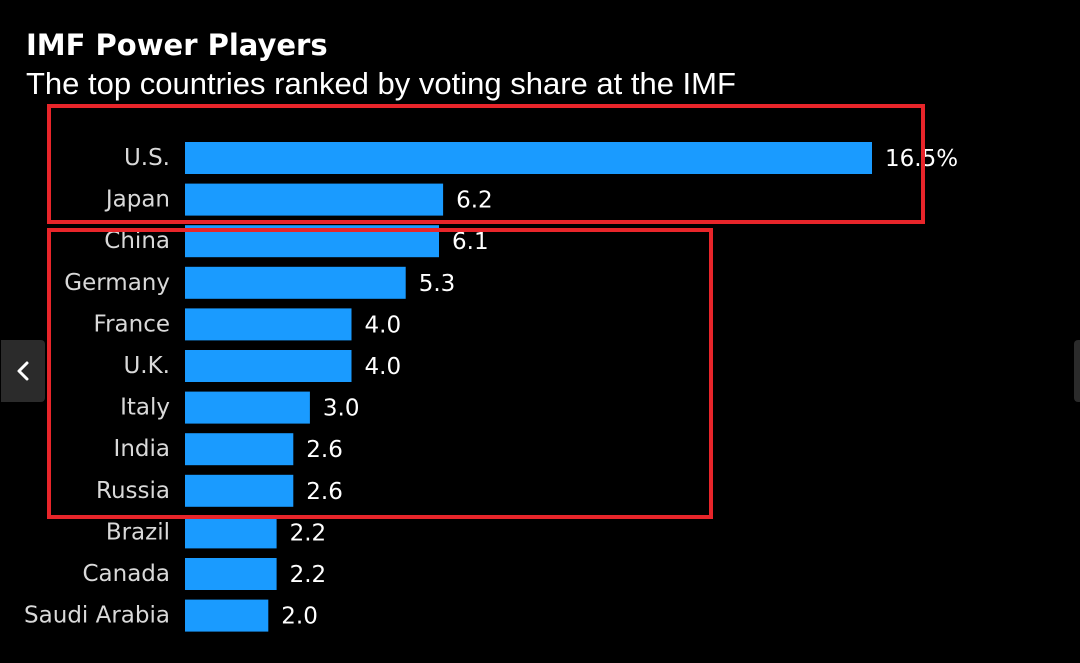  I want to click on category-label: Japan, so click(137, 200).